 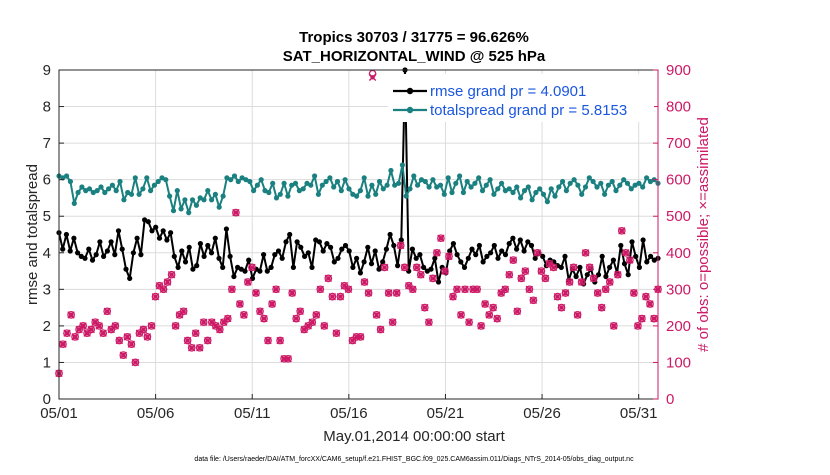 I want to click on y-tick-label: 0, so click(x=47, y=399).